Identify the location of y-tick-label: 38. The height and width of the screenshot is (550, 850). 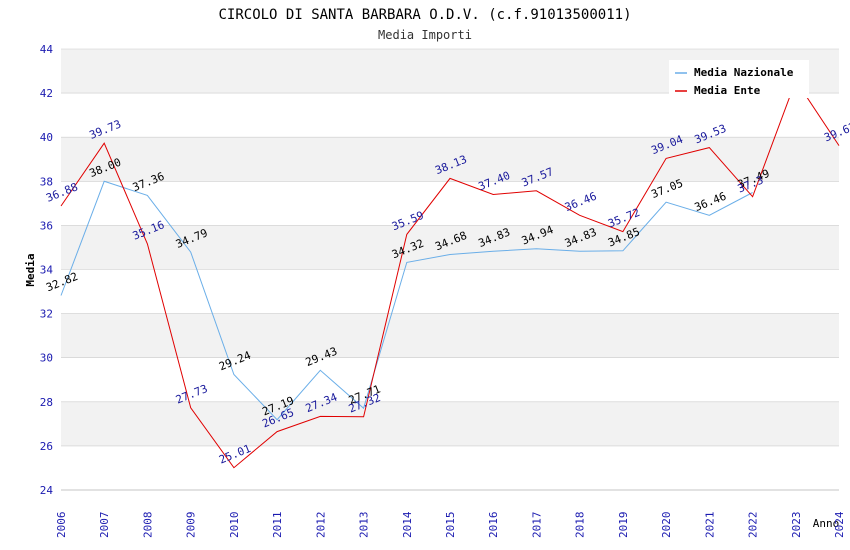
(46, 181).